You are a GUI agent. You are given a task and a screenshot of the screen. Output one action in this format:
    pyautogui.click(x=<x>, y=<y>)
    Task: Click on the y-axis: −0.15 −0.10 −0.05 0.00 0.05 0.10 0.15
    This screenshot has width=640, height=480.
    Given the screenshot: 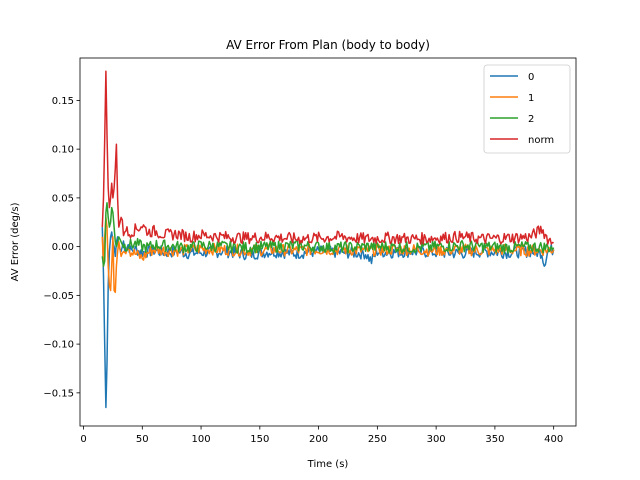 What is the action you would take?
    pyautogui.click(x=61, y=247)
    